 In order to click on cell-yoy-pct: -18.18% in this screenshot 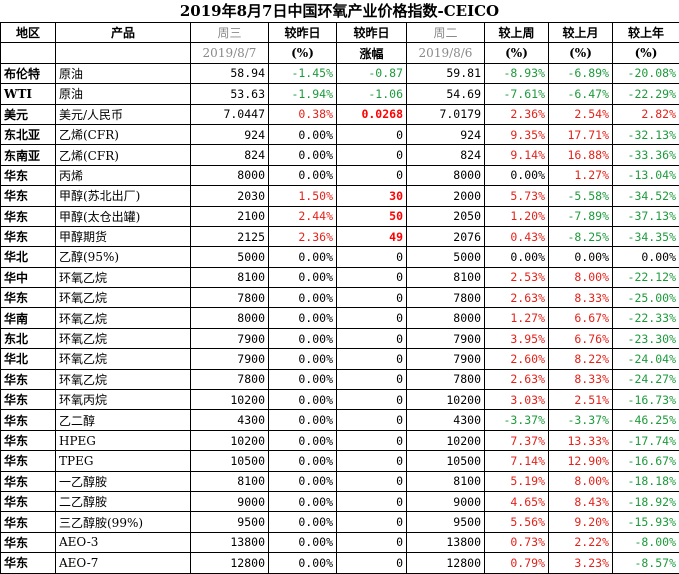, I will do `click(646, 481)`.